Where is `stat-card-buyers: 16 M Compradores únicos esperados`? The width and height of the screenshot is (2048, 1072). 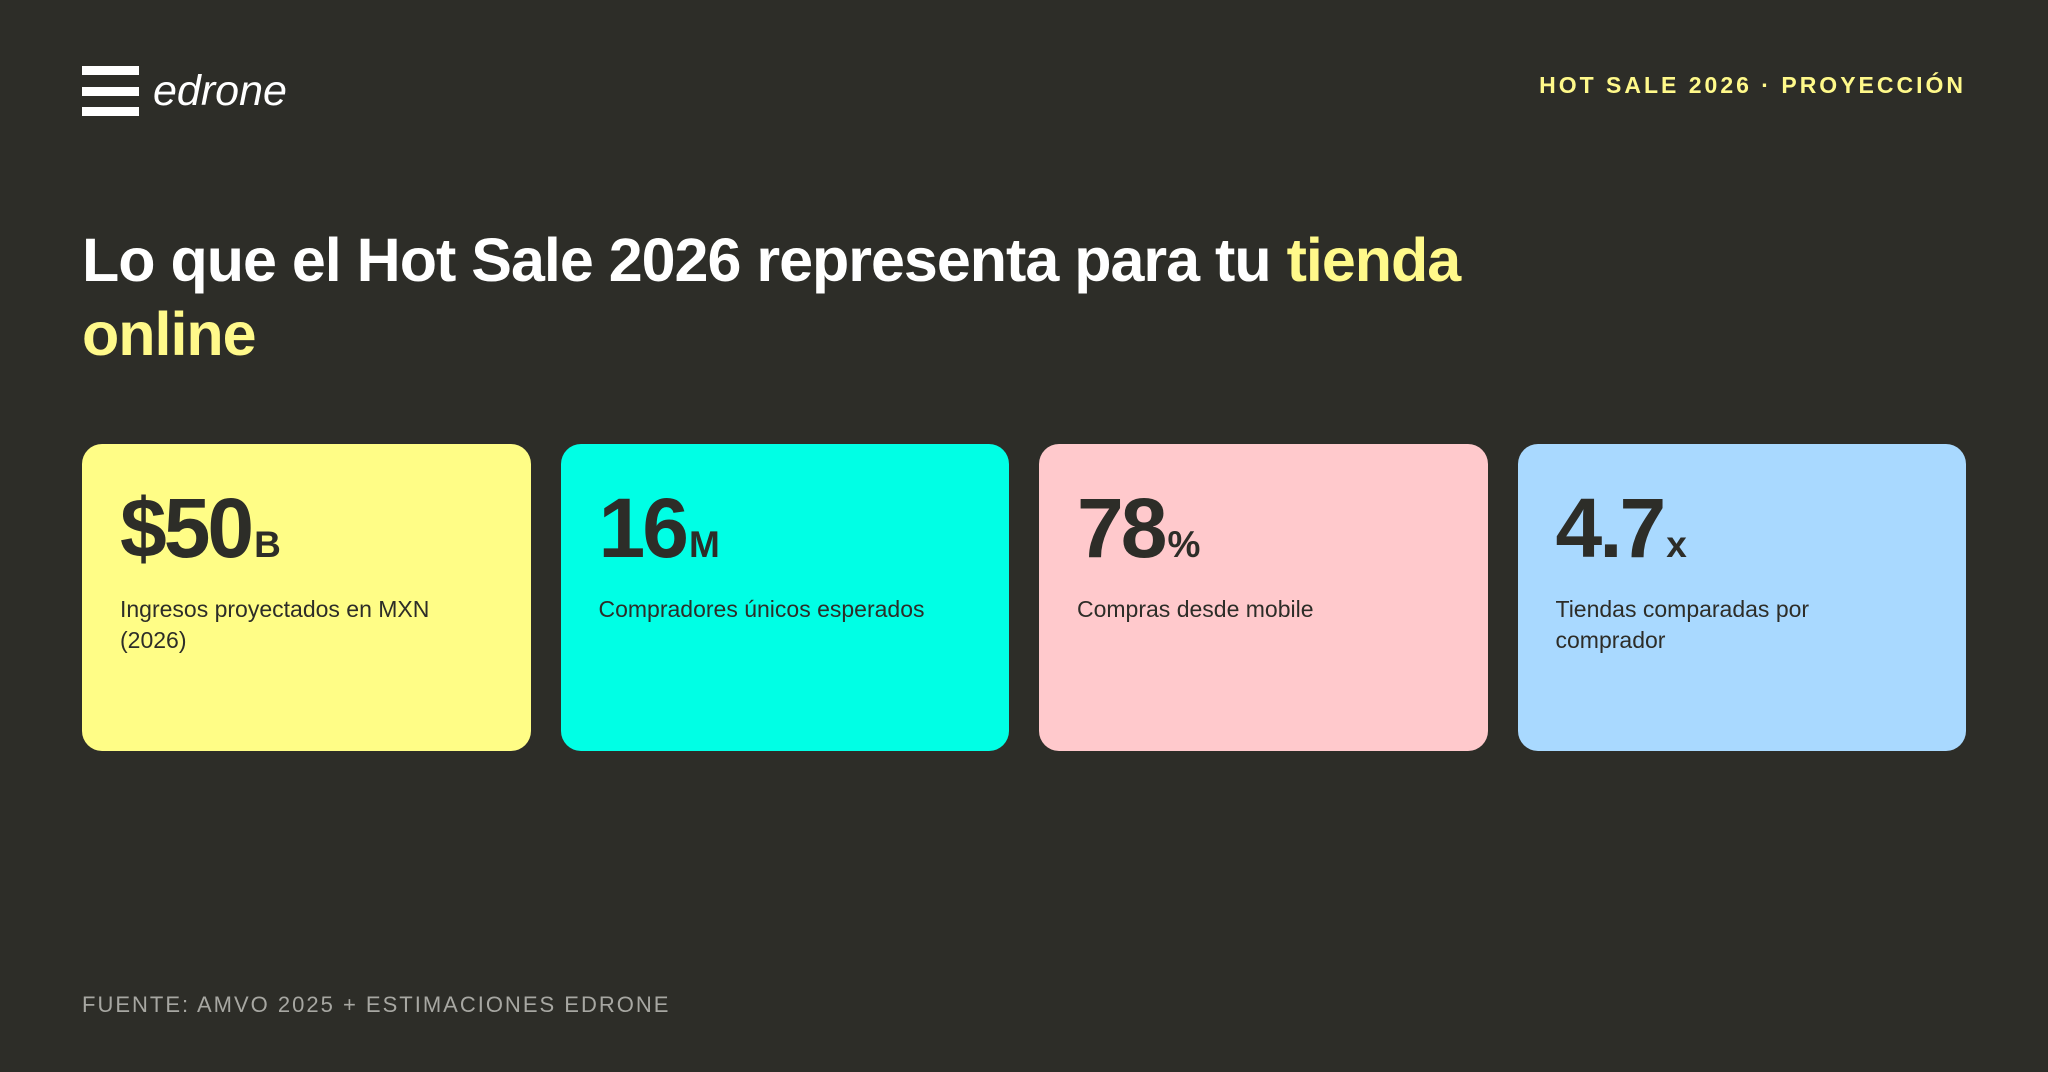
stat-card-buyers: 16 M Compradores únicos esperados is located at coordinates (784, 597).